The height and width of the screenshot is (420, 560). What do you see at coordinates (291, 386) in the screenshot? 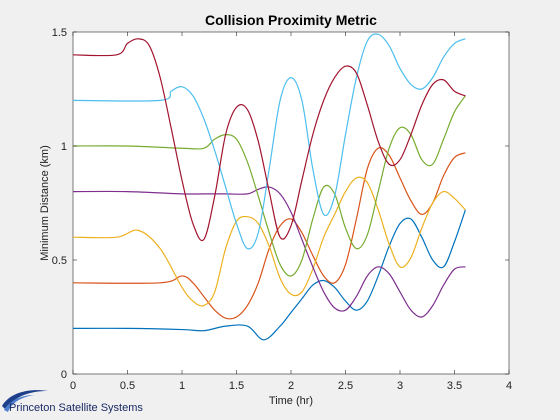
I see `x-tick-label: 2` at bounding box center [291, 386].